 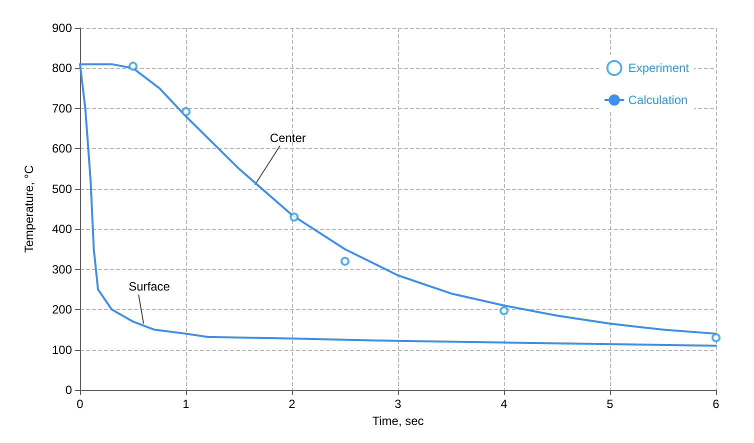 What do you see at coordinates (62, 349) in the screenshot?
I see `y-tick-label: 100` at bounding box center [62, 349].